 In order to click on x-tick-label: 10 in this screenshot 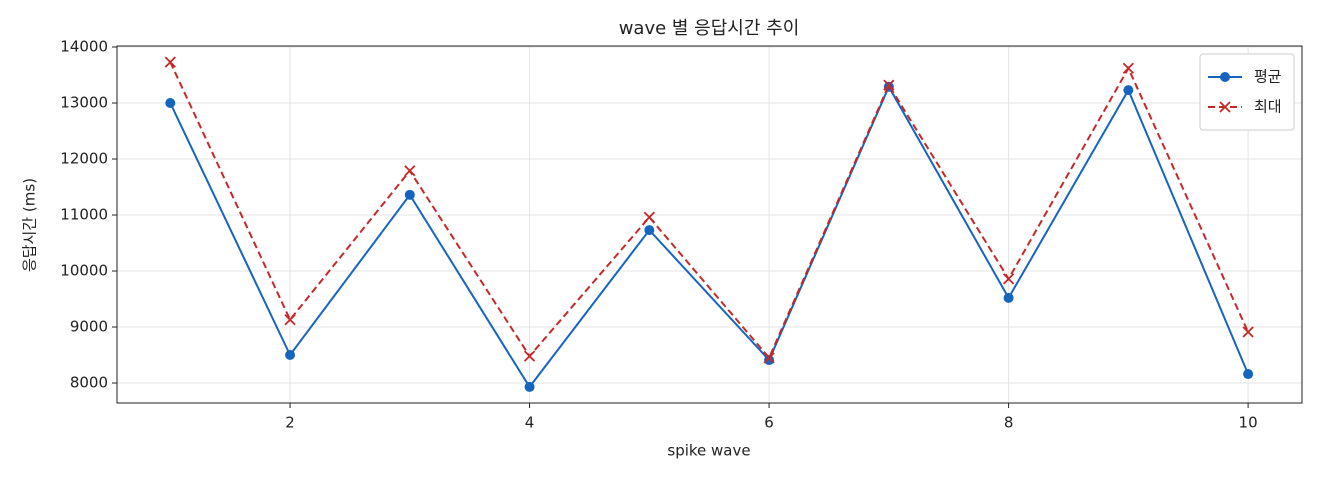, I will do `click(1248, 423)`.